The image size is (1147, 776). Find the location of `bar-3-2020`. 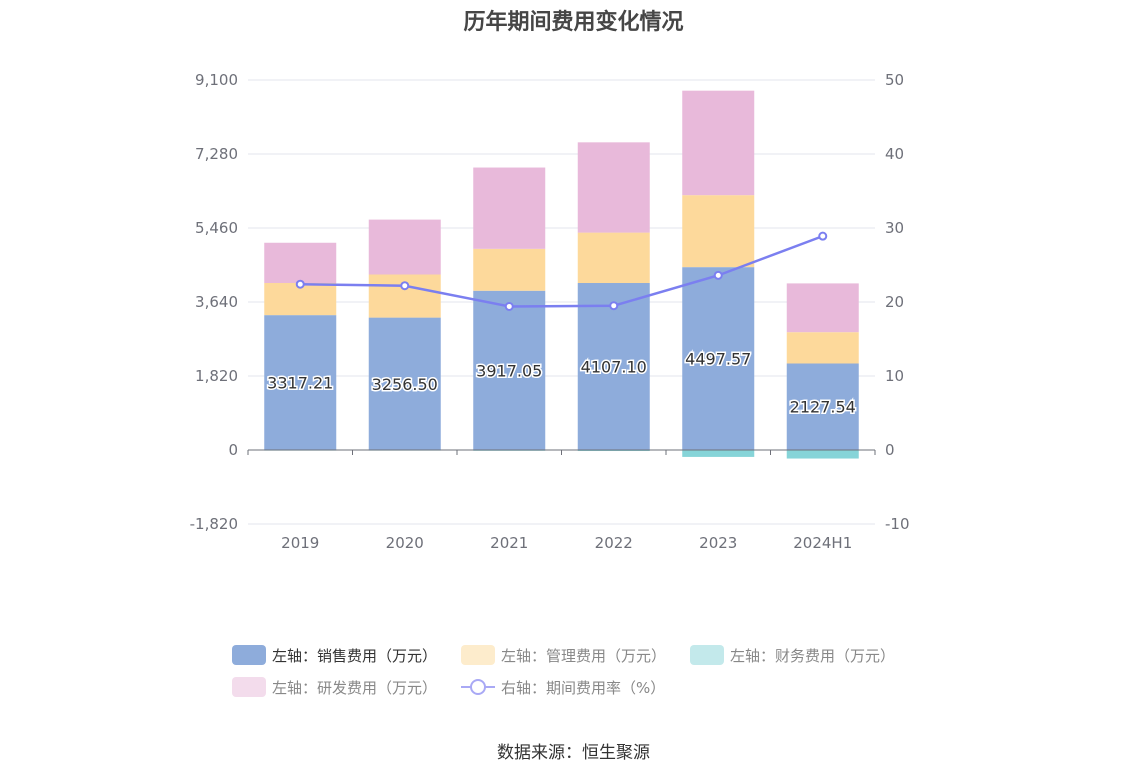

bar-3-2020 is located at coordinates (404, 247).